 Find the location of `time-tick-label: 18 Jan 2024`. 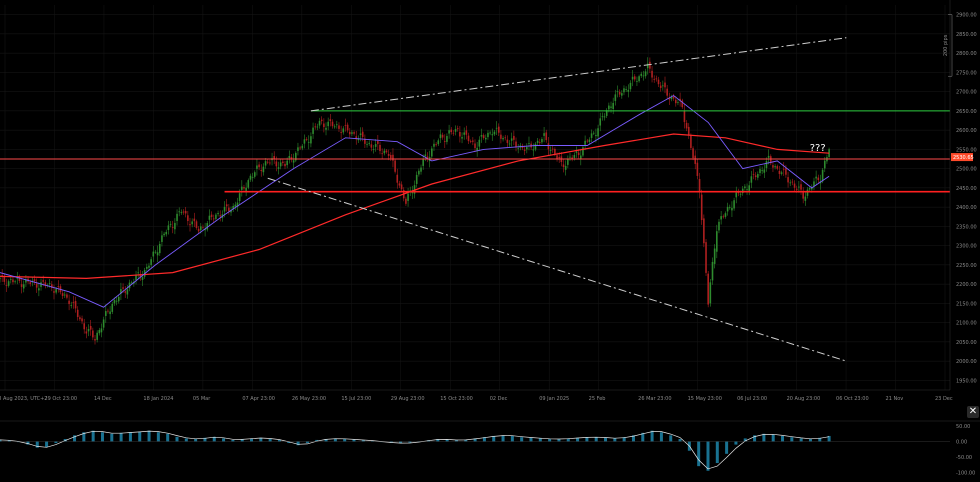

time-tick-label: 18 Jan 2024 is located at coordinates (158, 399).